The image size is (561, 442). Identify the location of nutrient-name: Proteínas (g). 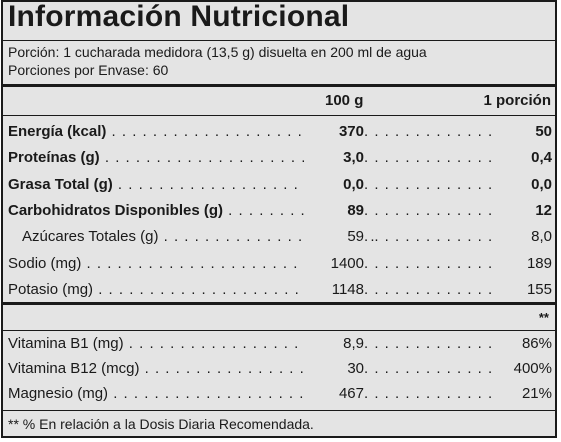
(54, 158).